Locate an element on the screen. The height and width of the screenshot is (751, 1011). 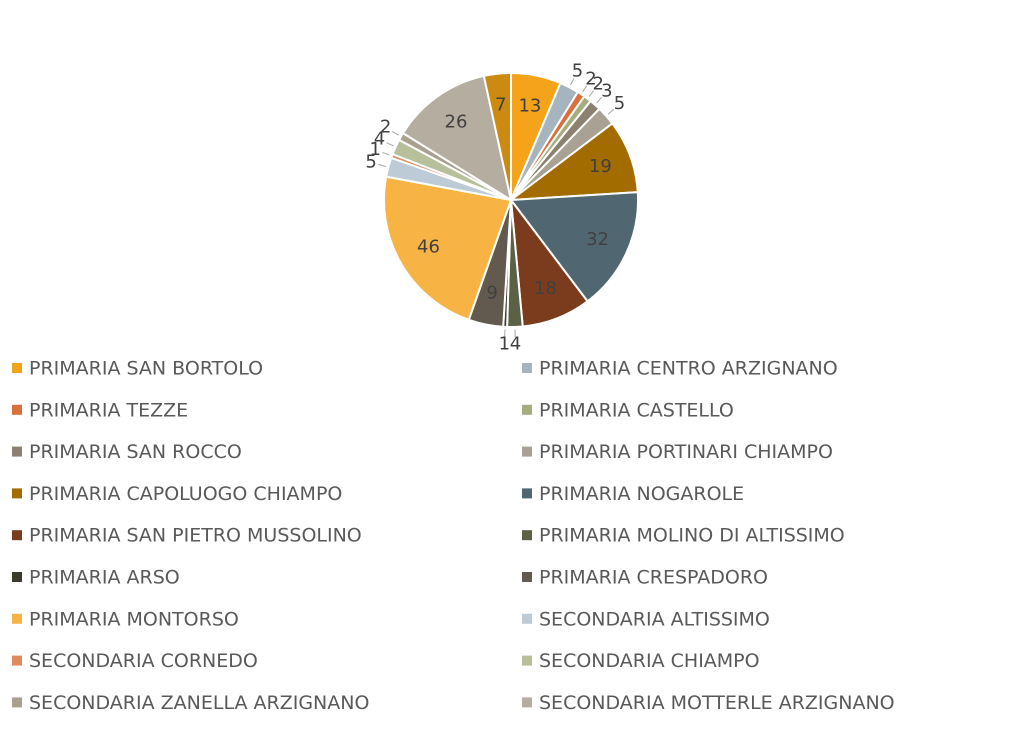
data-label: 46 is located at coordinates (428, 247).